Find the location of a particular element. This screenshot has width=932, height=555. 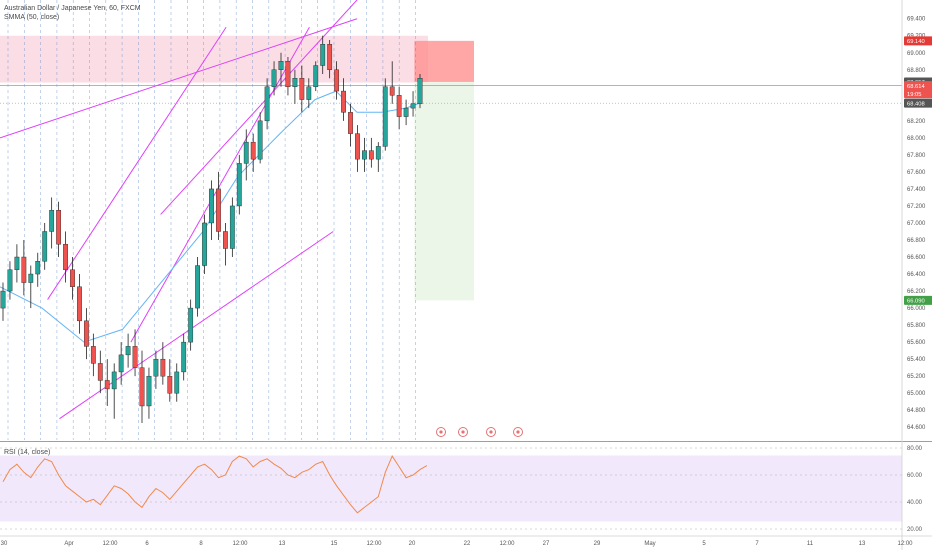

time-tick-label: Apr is located at coordinates (68, 544).